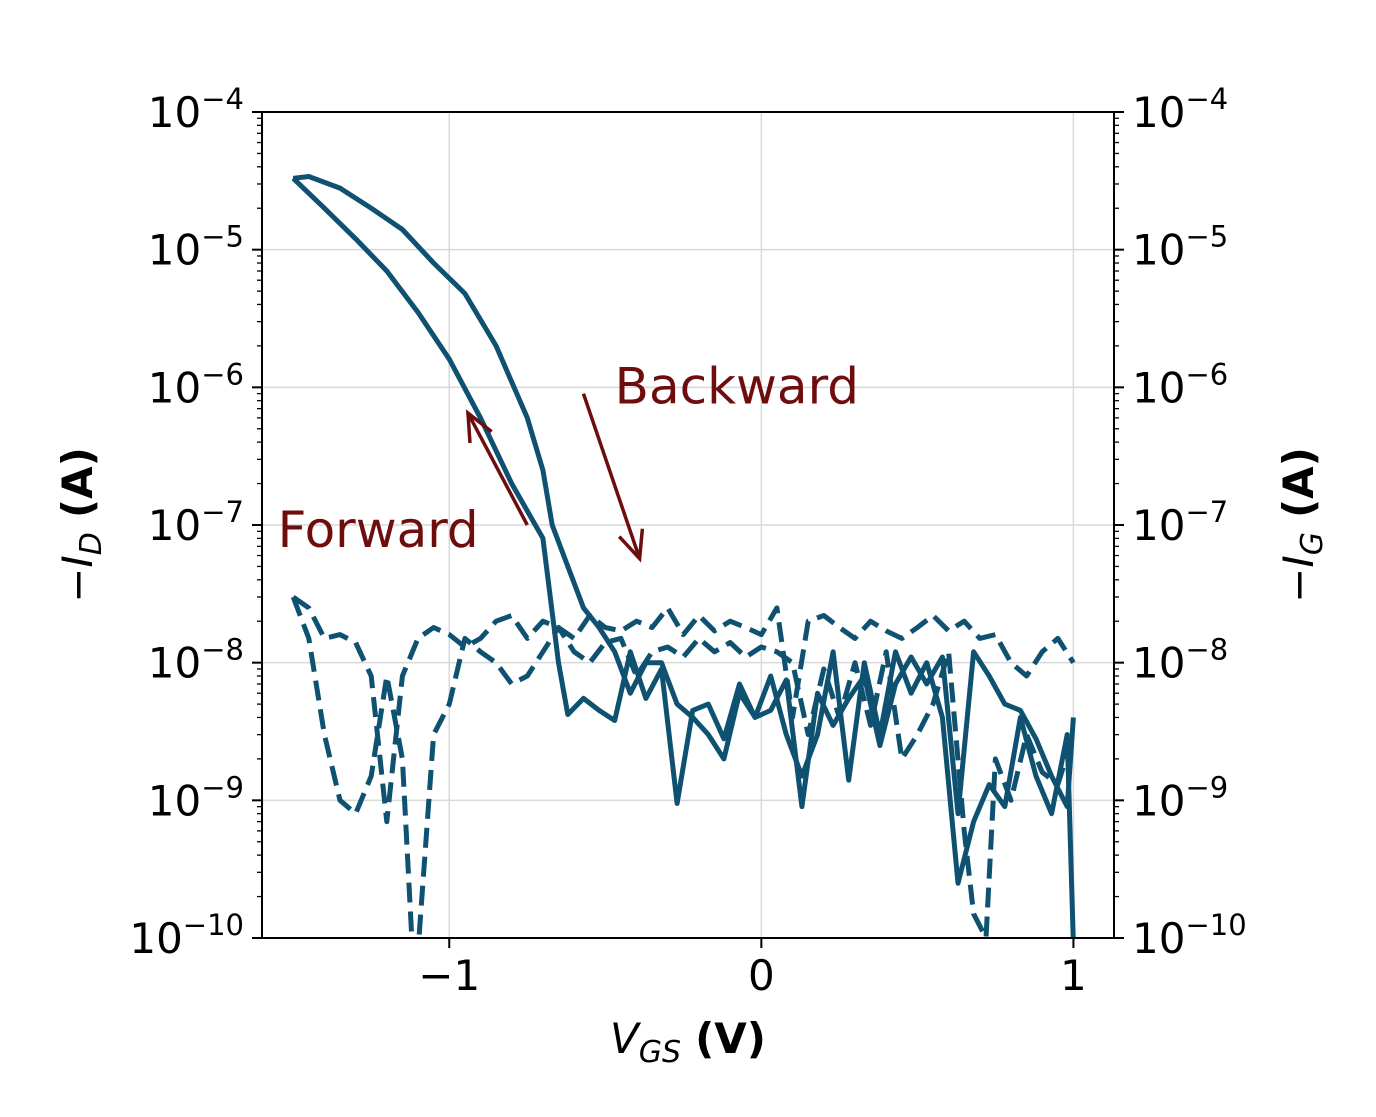  Describe the element at coordinates (568, 460) in the screenshot. I see `annotations: Forward Backward` at that location.